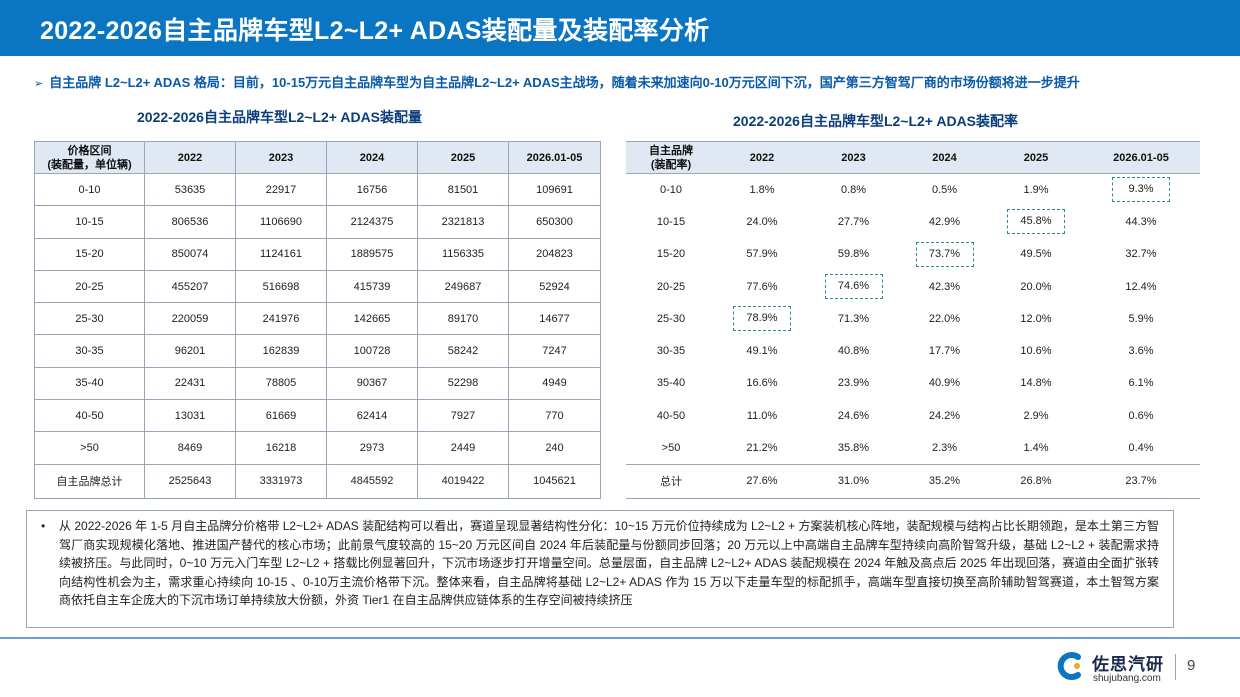 The width and height of the screenshot is (1240, 697). Describe the element at coordinates (913, 222) in the screenshot. I see `table-row: 10-15 24.0% 27.7% 42.9% 45.8% 44.3%` at that location.